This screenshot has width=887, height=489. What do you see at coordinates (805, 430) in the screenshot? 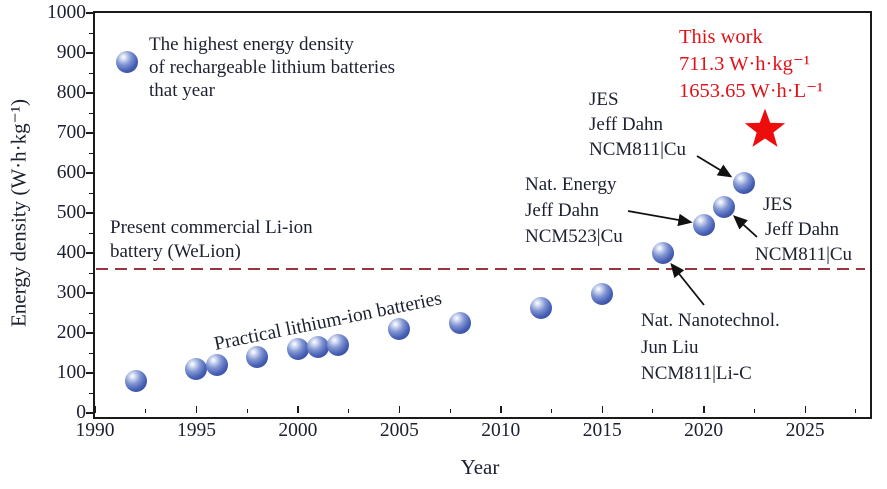
I see `x-tick-label: 2025` at bounding box center [805, 430].